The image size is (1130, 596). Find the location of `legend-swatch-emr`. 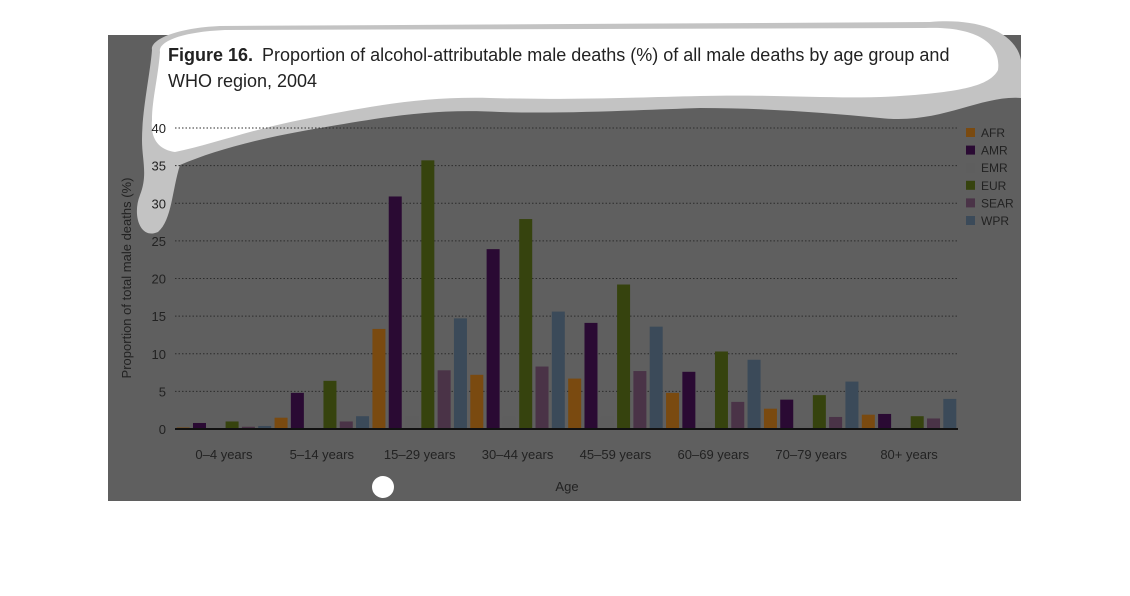

legend-swatch-emr is located at coordinates (970, 168).